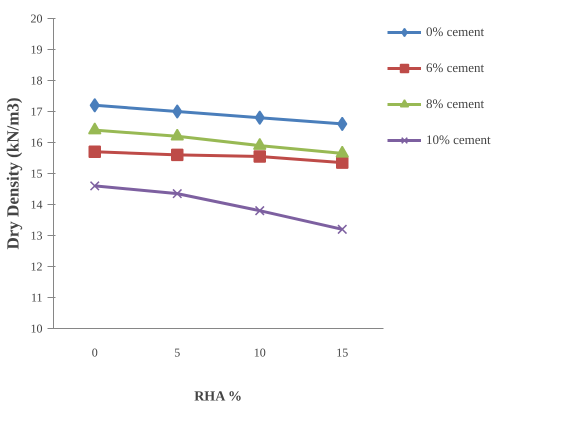 This screenshot has height=441, width=573. I want to click on x-tick-label: 5, so click(177, 353).